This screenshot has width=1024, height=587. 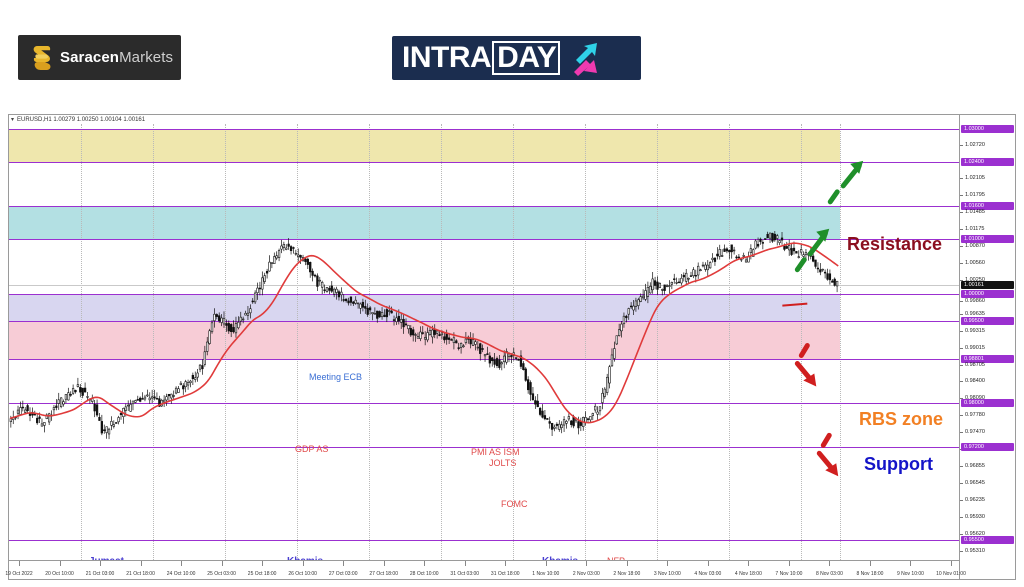 What do you see at coordinates (975, 331) in the screenshot?
I see `price-tick-label: 0.99315` at bounding box center [975, 331].